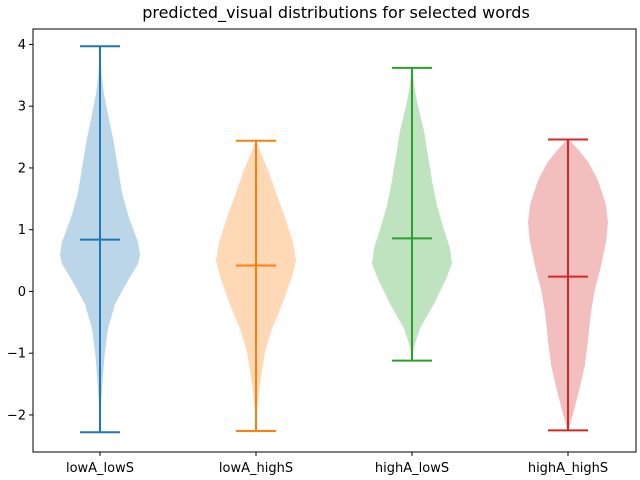 This screenshot has height=480, width=640. I want to click on y-tick-label: −2, so click(16, 415).